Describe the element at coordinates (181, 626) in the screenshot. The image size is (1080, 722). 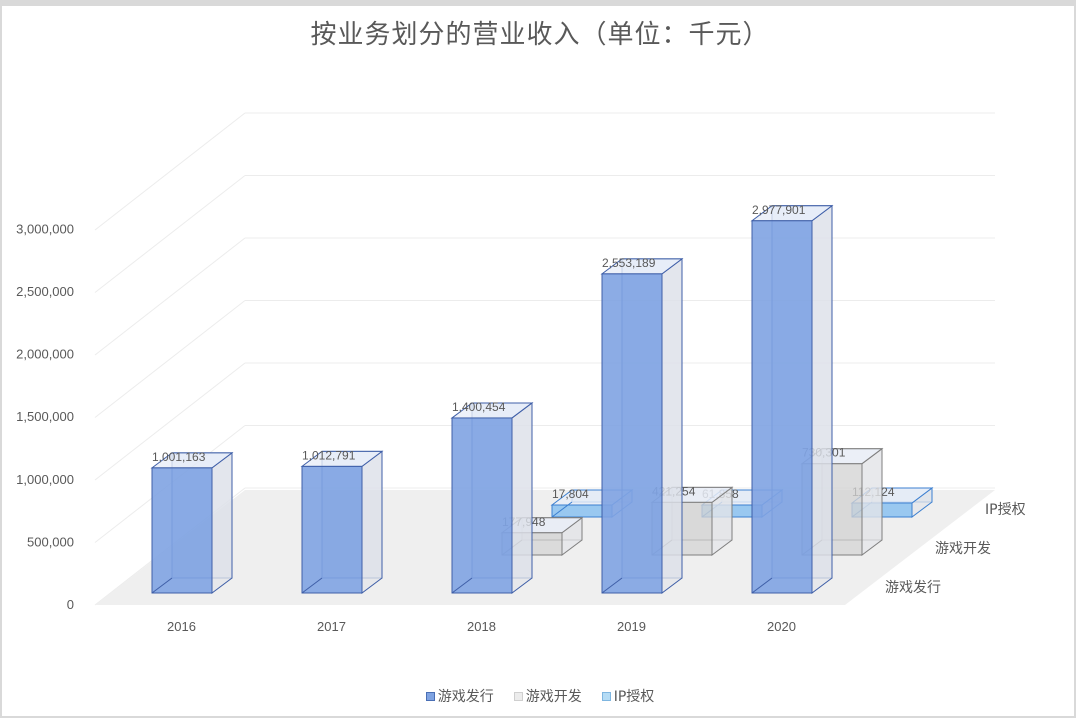
I see `x-tick-label: 2016` at that location.